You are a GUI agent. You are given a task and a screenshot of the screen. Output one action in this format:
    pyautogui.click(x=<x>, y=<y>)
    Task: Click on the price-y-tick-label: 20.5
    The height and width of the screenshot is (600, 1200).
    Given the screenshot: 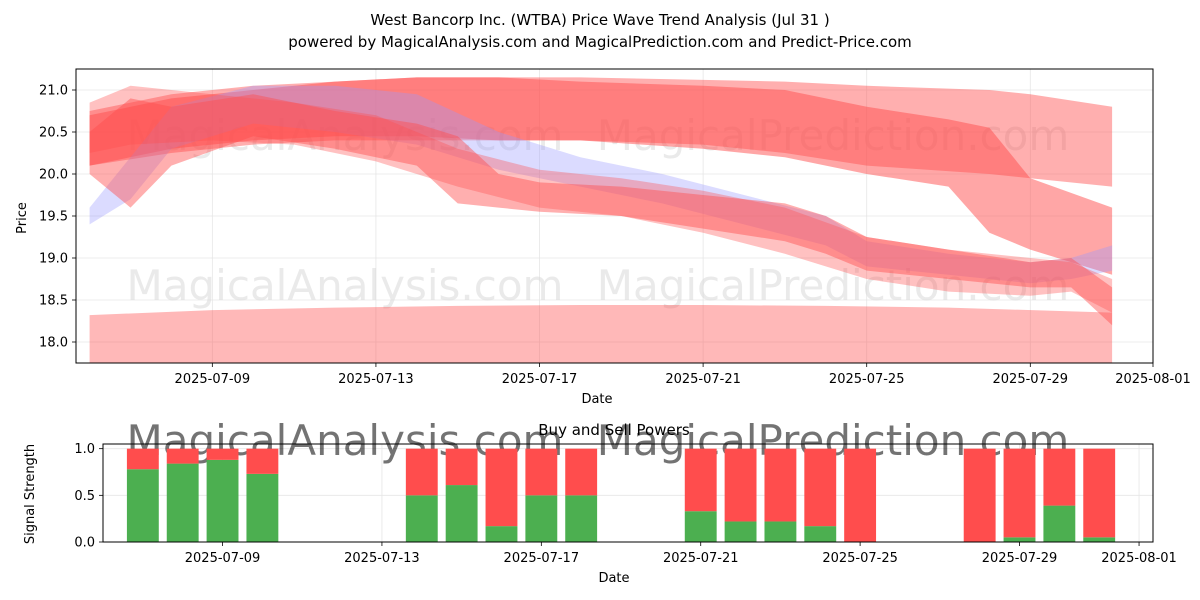 What is the action you would take?
    pyautogui.click(x=53, y=133)
    